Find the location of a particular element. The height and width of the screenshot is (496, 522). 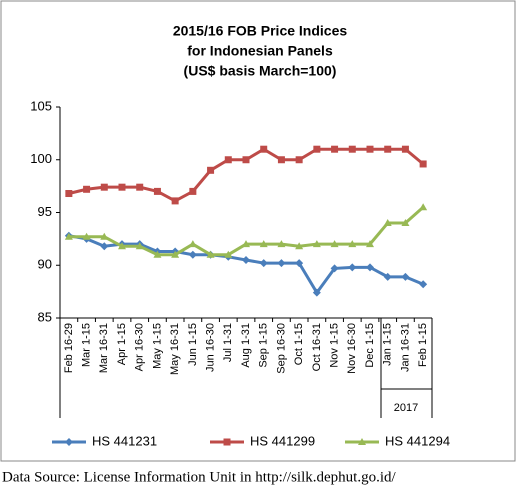

chart-title: for Indonesian Panels is located at coordinates (260, 51).